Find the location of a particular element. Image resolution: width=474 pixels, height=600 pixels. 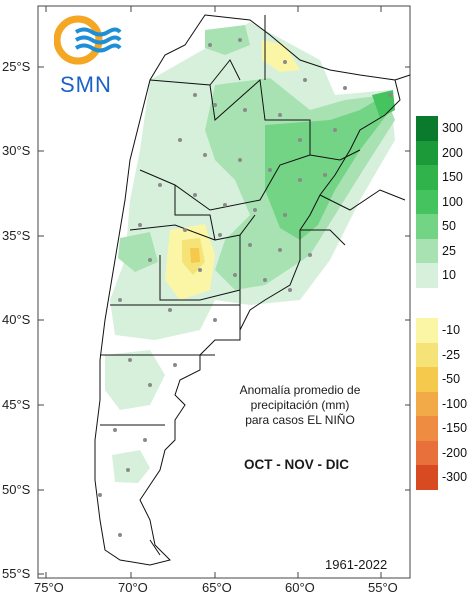

caption-line: Anomalía promedio de is located at coordinates (300, 390).